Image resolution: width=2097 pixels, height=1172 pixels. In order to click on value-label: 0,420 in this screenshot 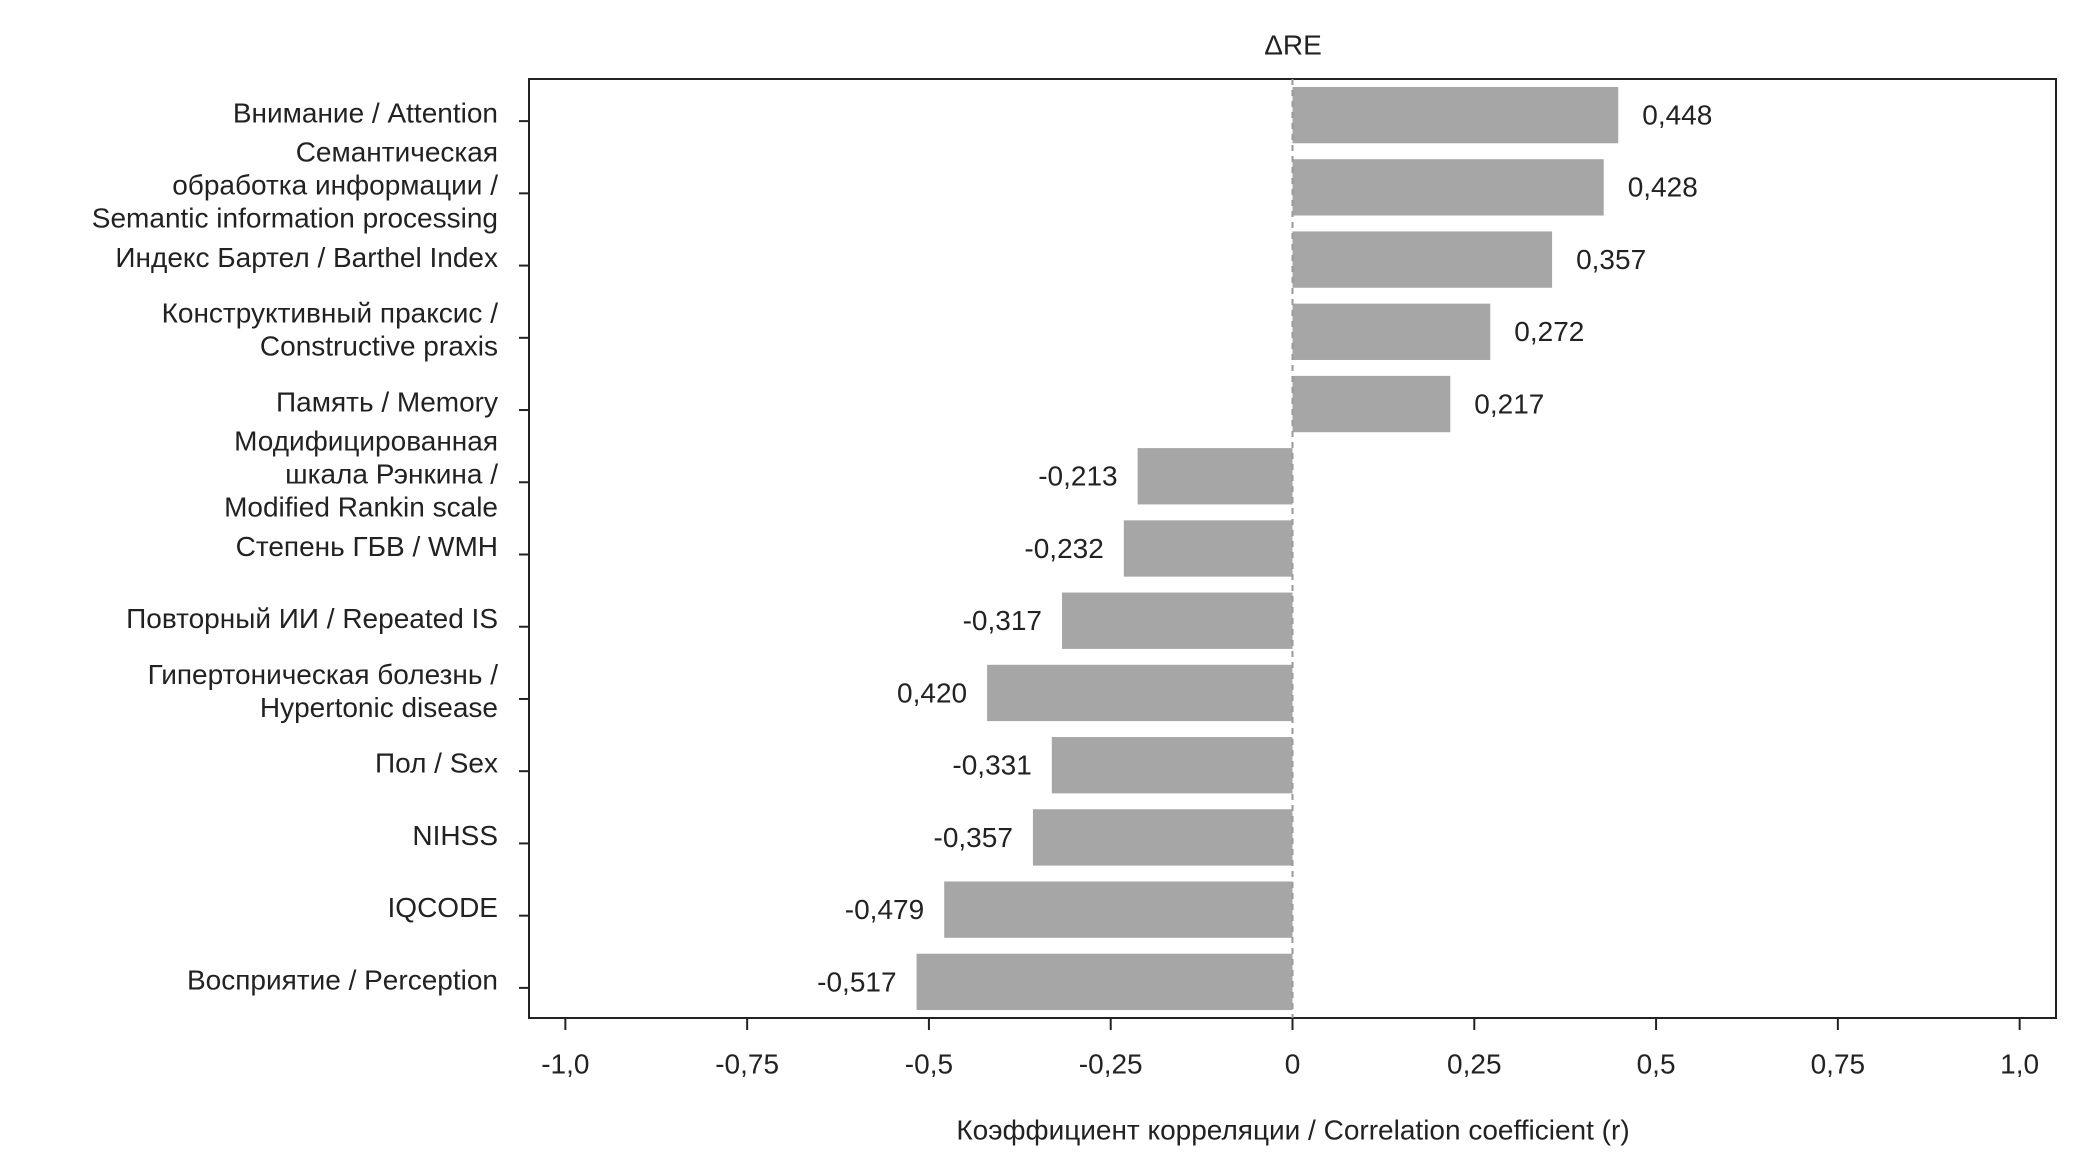, I will do `click(932, 692)`.